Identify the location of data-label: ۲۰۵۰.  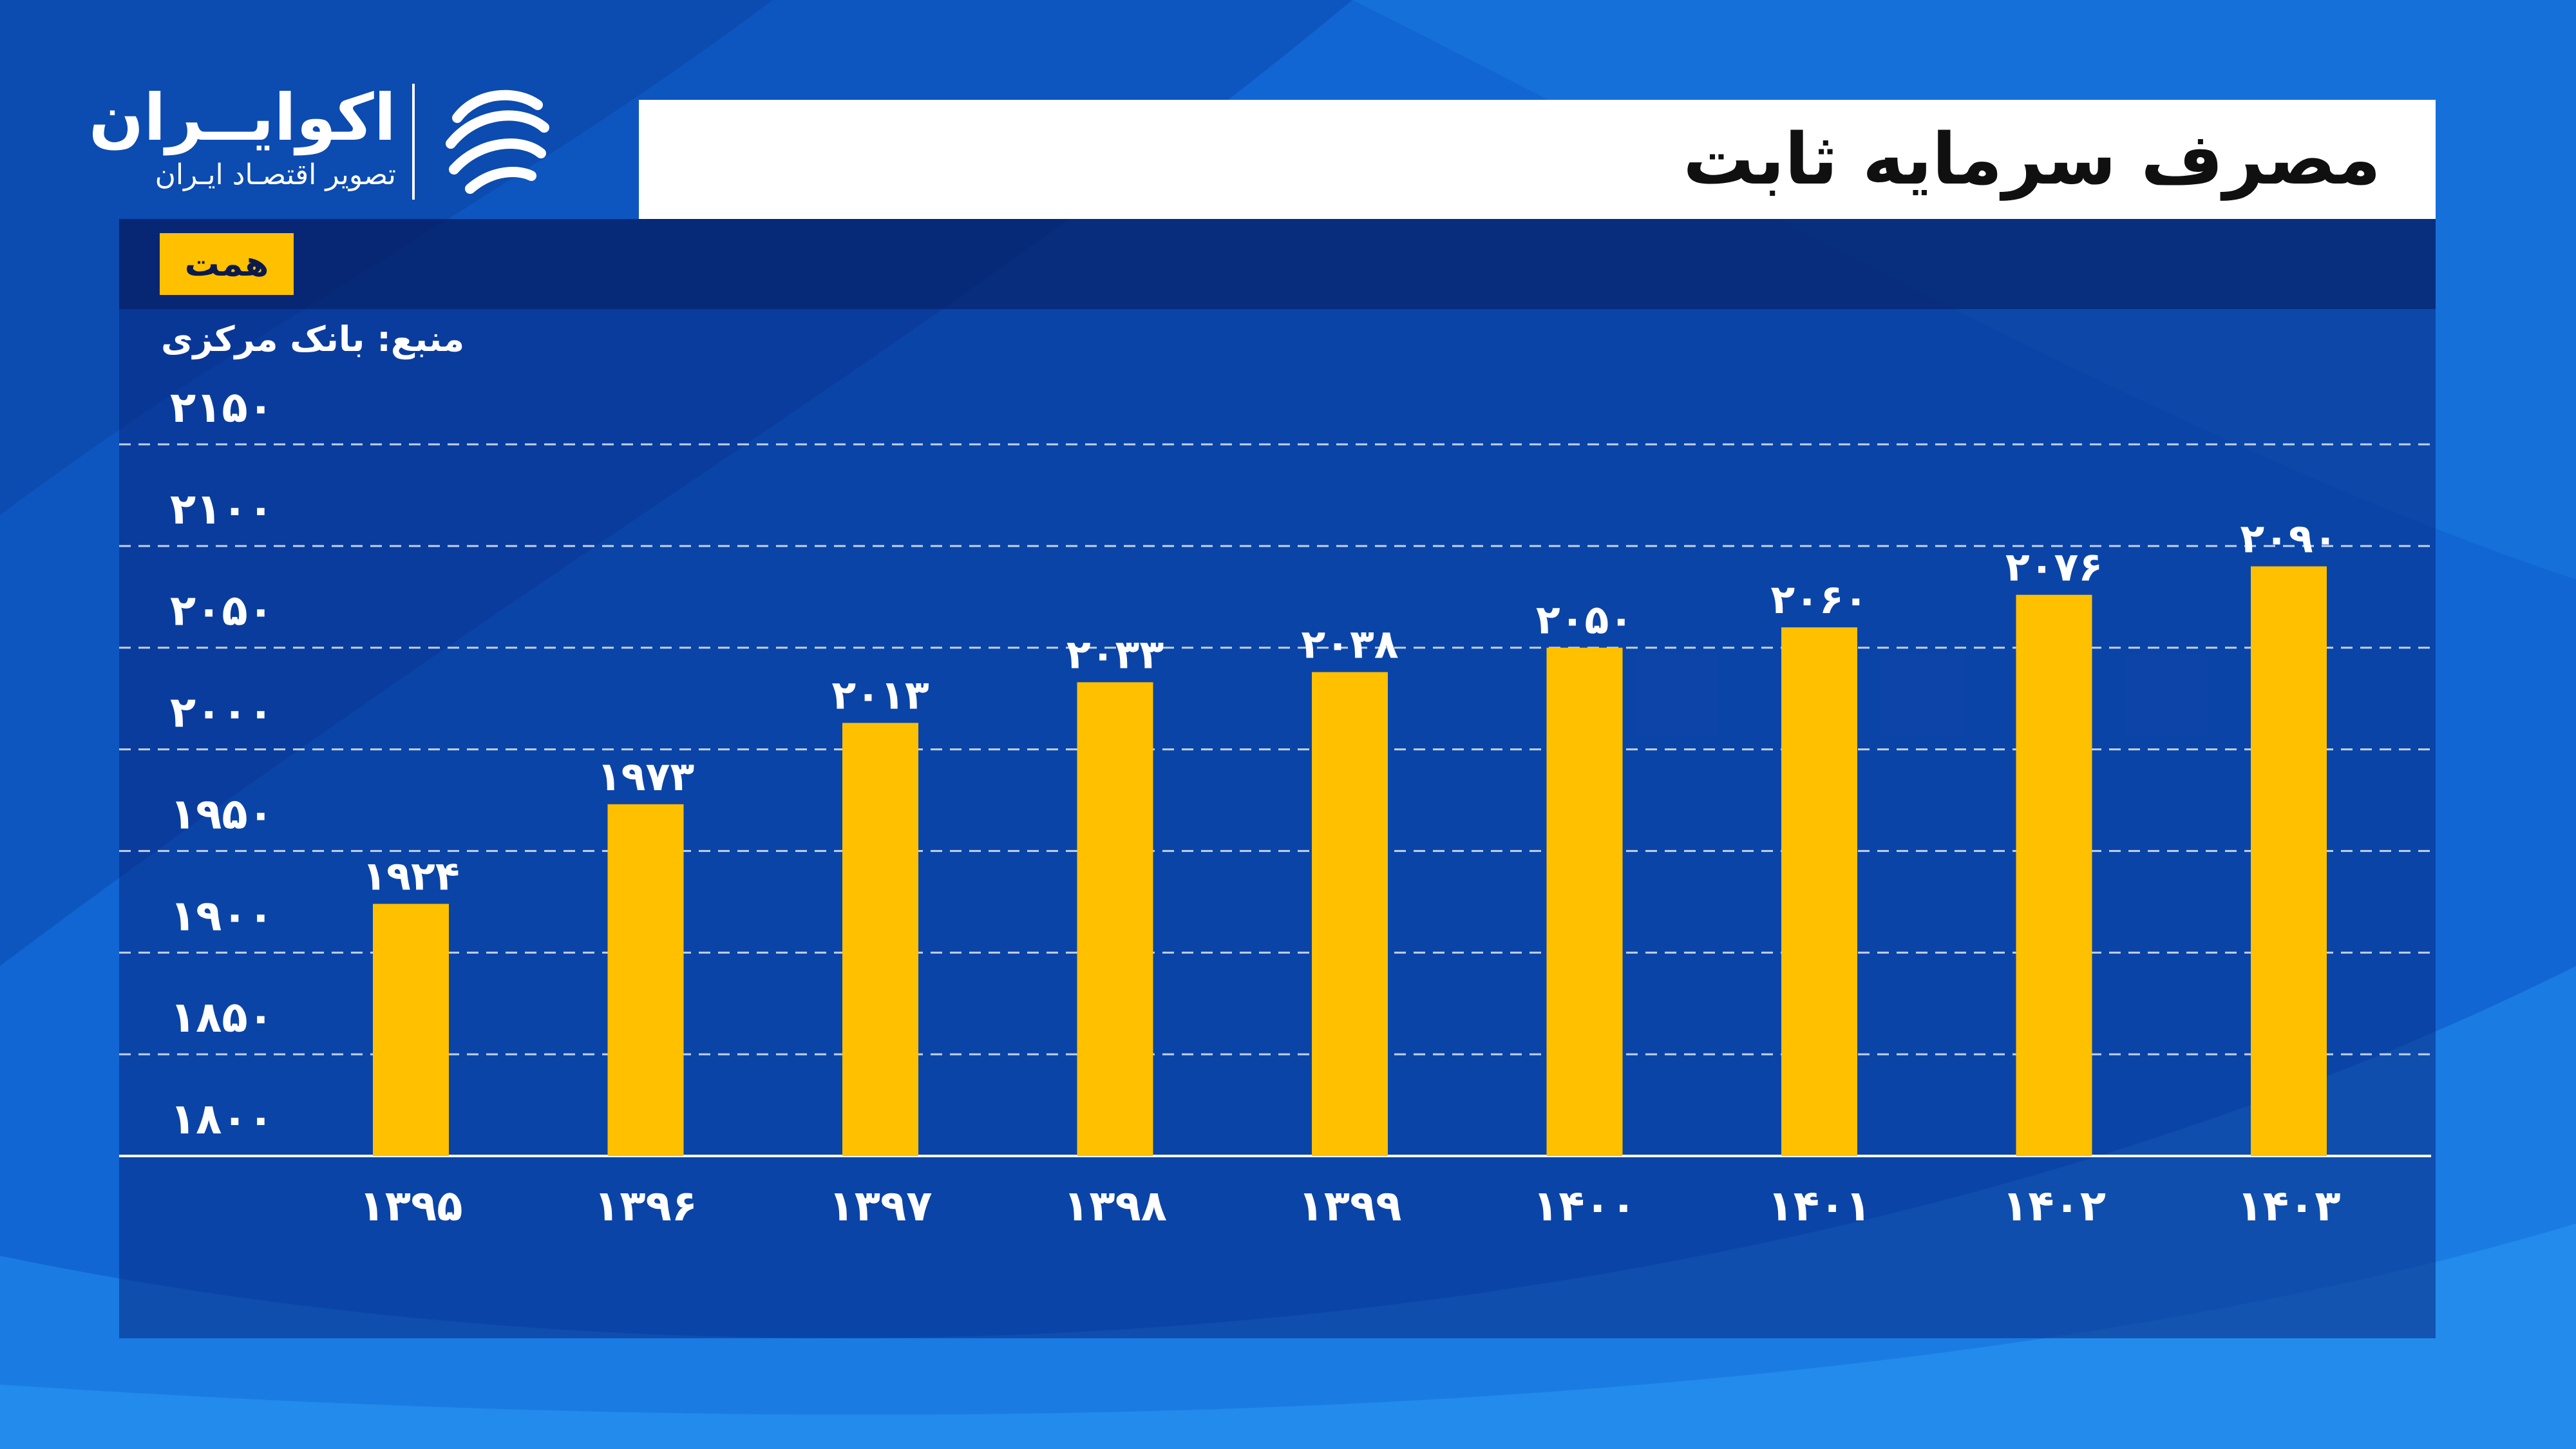
(1585, 619).